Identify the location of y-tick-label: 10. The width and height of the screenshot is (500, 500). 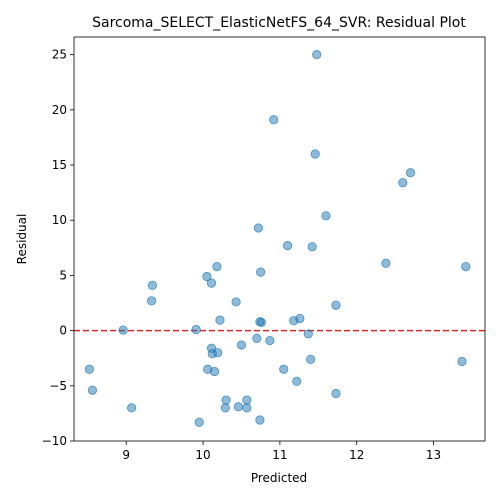
(59, 220).